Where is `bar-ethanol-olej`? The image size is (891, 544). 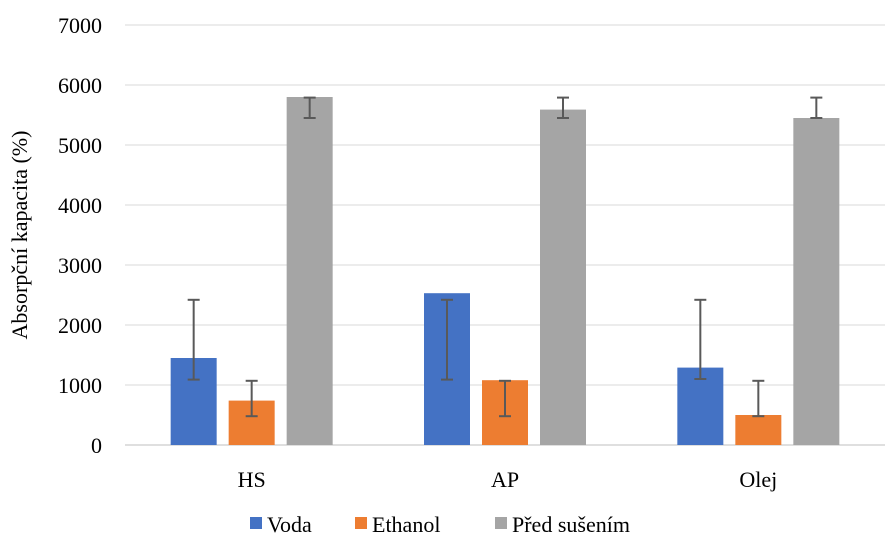
bar-ethanol-olej is located at coordinates (758, 430).